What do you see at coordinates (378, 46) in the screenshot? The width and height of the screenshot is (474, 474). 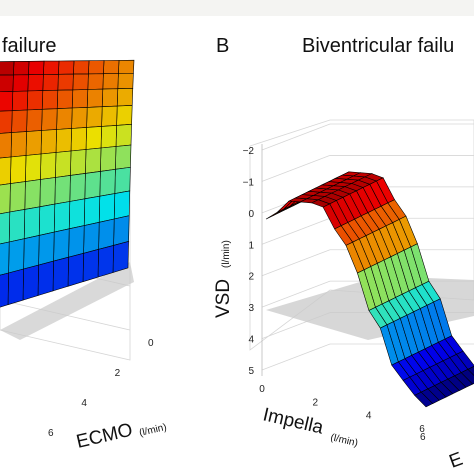 I see `panel-b-title: Biventricular failu` at bounding box center [378, 46].